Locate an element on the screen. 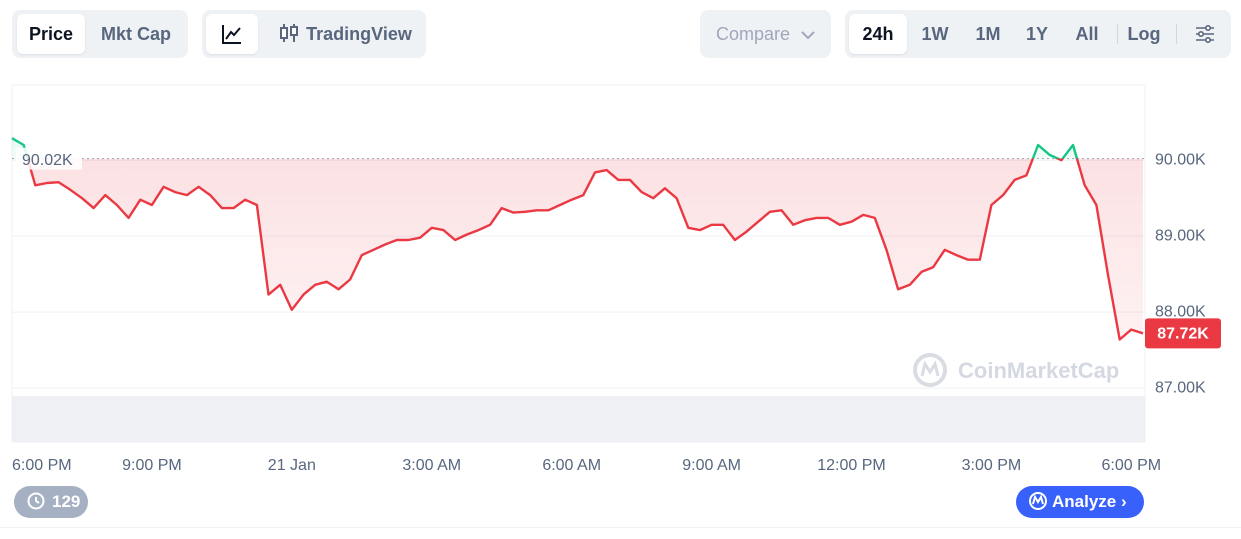  range-1w: 1W is located at coordinates (935, 34).